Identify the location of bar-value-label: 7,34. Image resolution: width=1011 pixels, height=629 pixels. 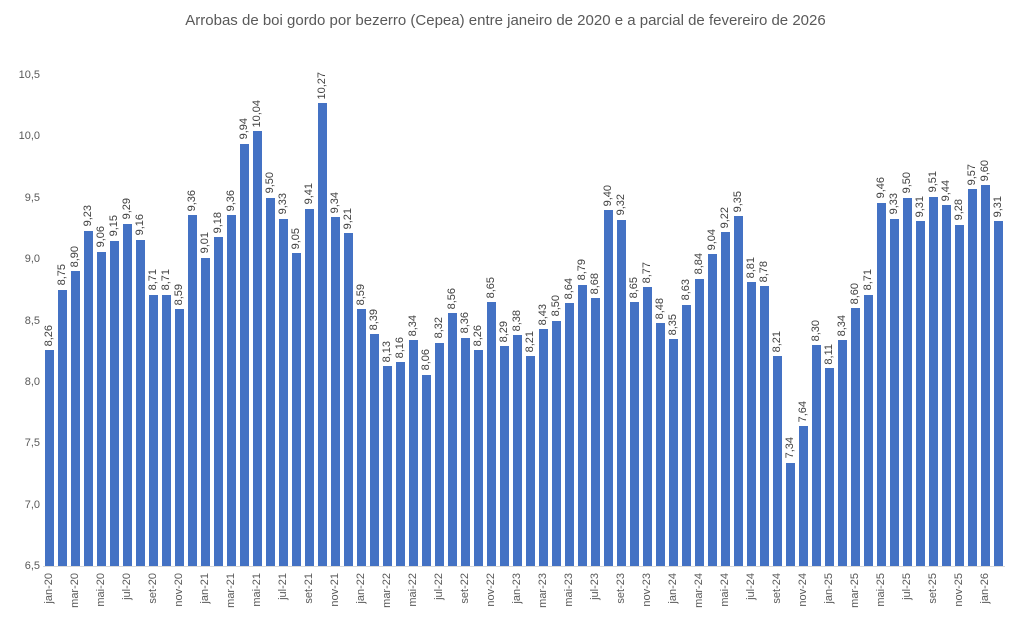
(790, 448).